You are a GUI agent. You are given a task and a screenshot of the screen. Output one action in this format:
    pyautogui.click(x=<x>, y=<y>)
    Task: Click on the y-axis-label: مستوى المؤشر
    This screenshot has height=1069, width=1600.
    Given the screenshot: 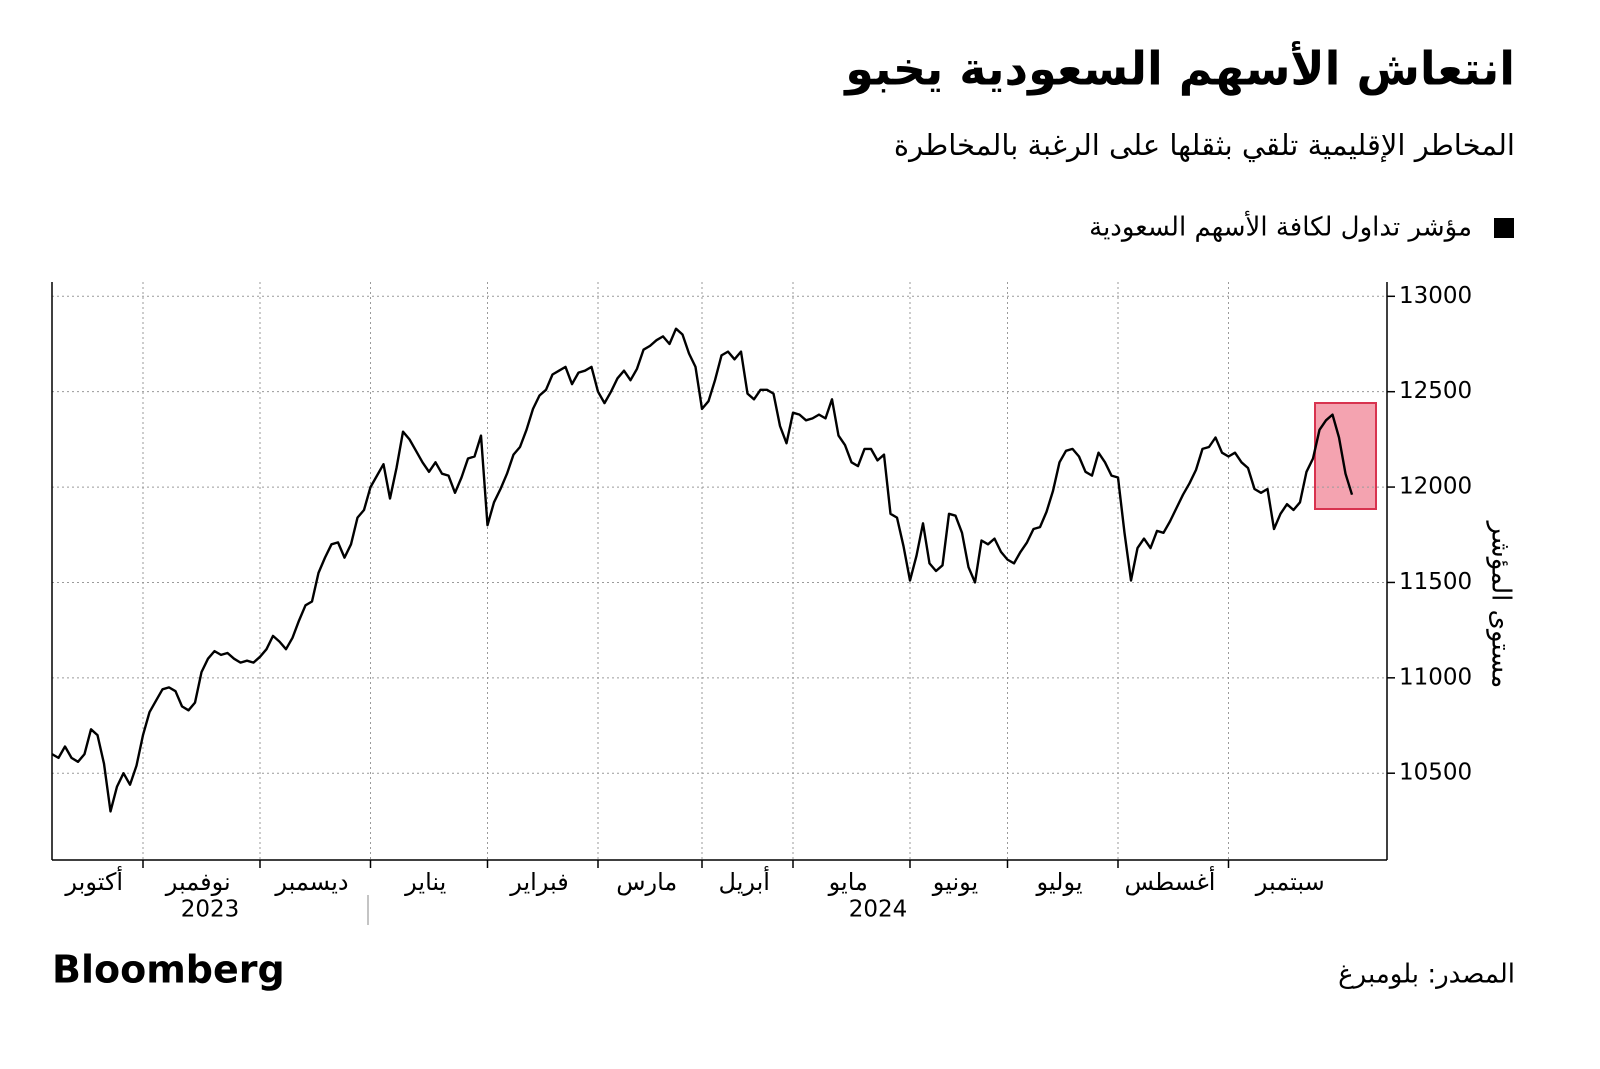 What is the action you would take?
    pyautogui.click(x=1501, y=604)
    